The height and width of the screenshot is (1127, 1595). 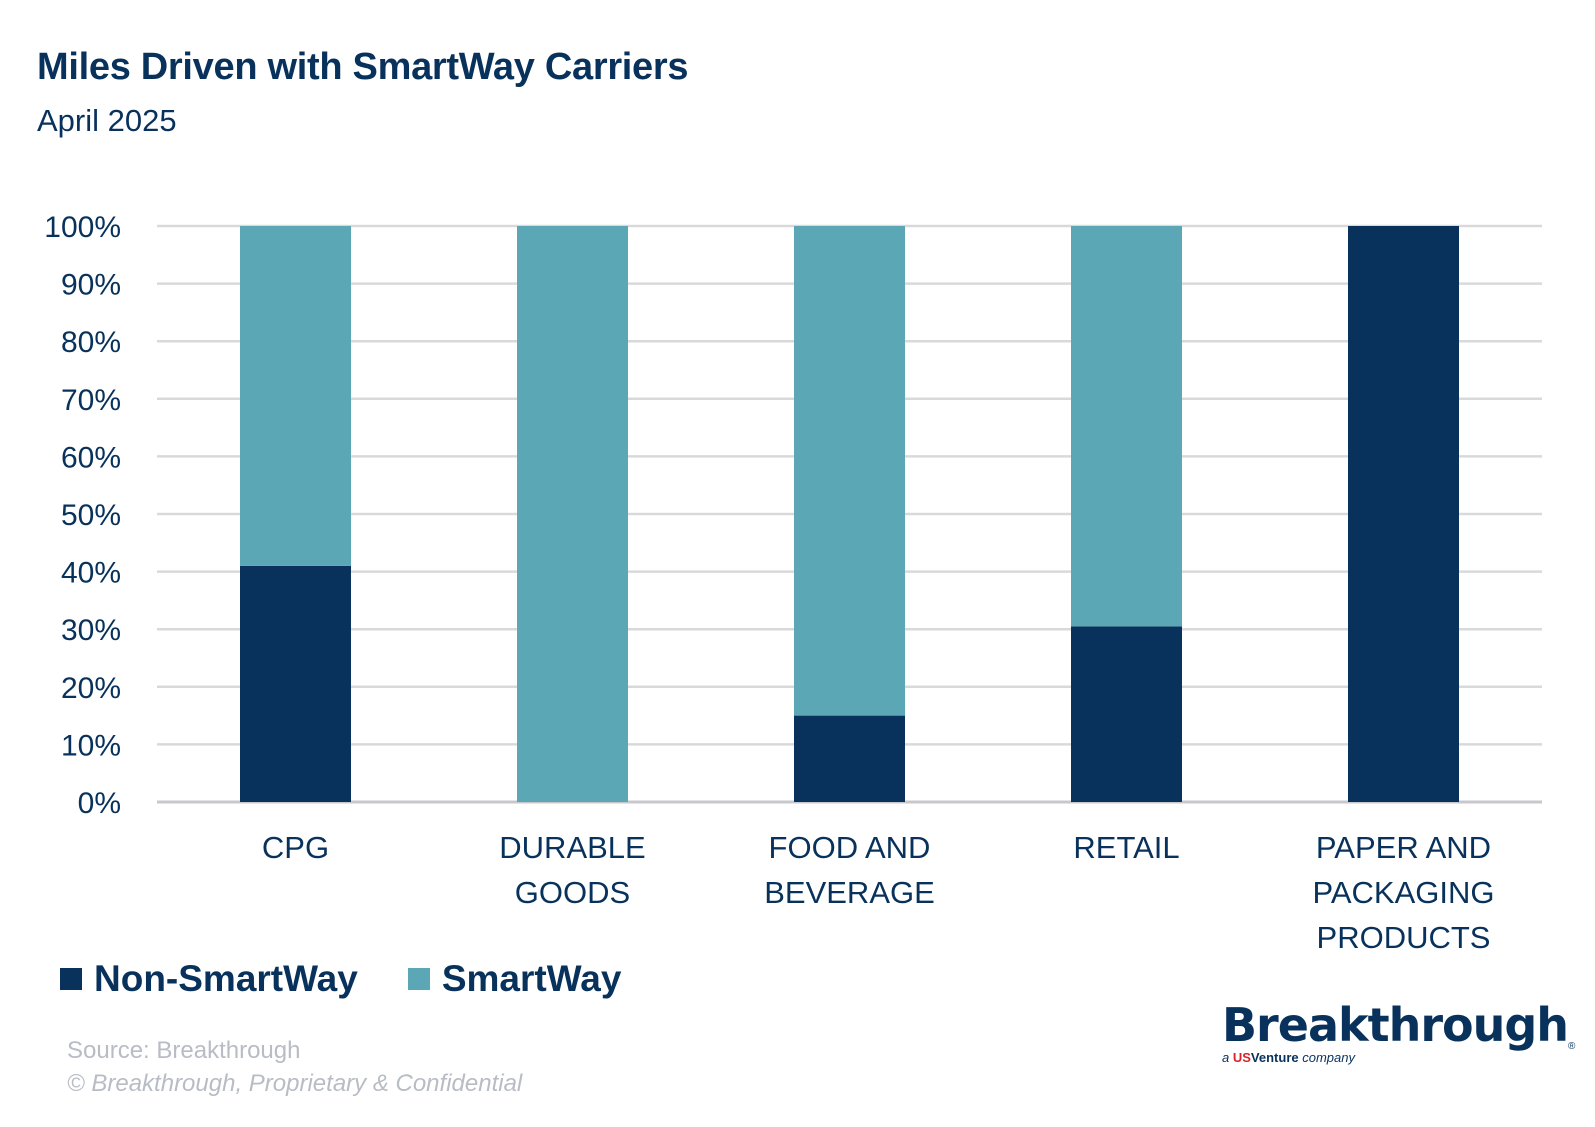 What do you see at coordinates (91, 573) in the screenshot?
I see `y-tick-label: 40%` at bounding box center [91, 573].